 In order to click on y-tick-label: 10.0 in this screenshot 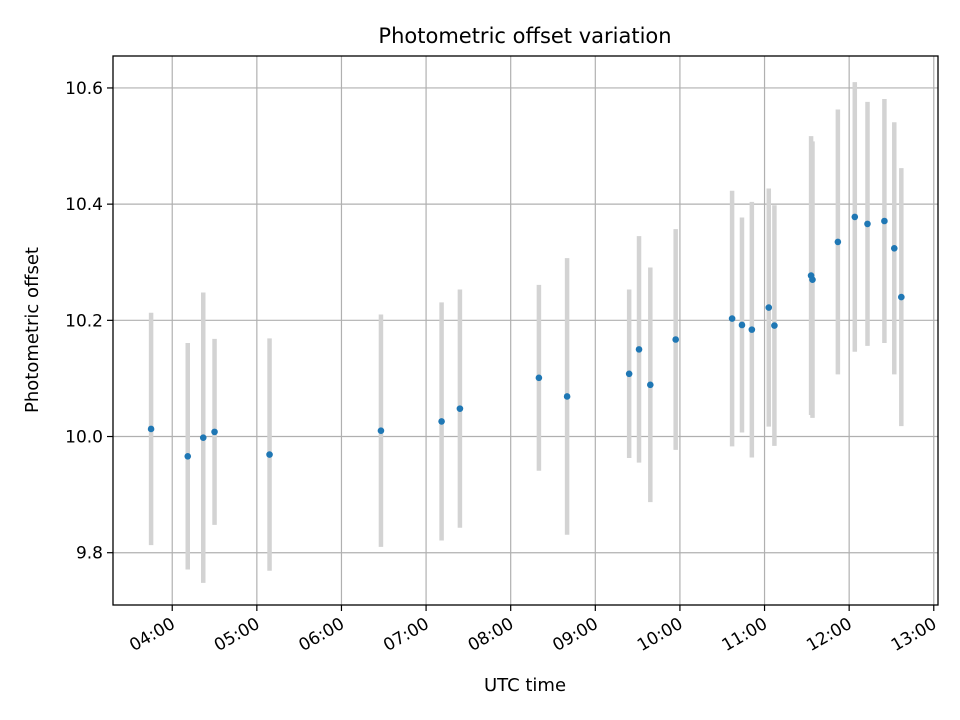, I will do `click(84, 438)`.